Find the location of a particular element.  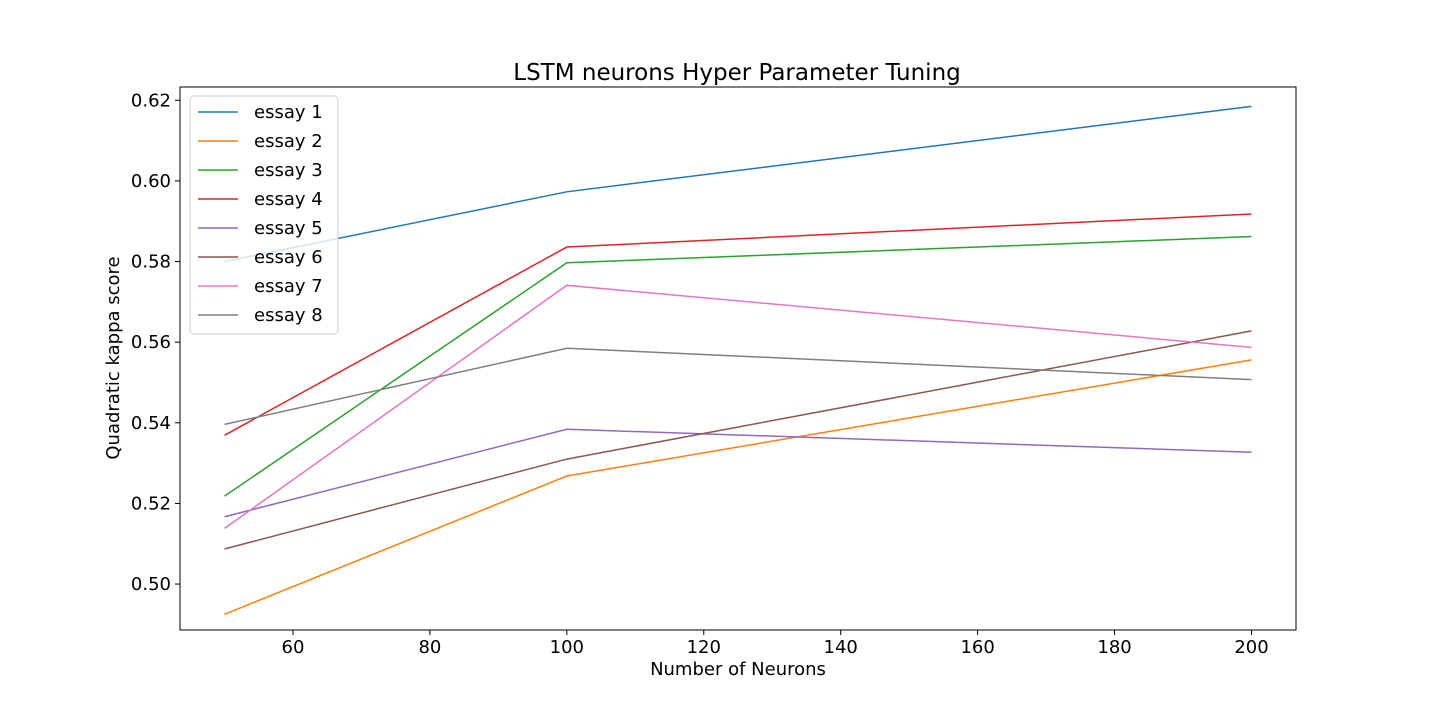

y-axis-label: Quadratic kappa score is located at coordinates (113, 357).